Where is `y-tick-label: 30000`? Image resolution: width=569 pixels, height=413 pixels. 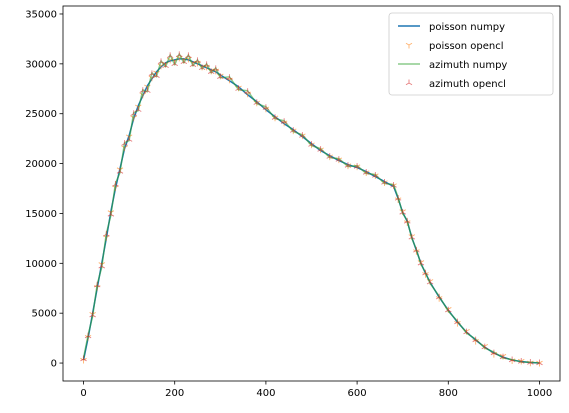
y-tick-label: 30000 is located at coordinates (41, 64).